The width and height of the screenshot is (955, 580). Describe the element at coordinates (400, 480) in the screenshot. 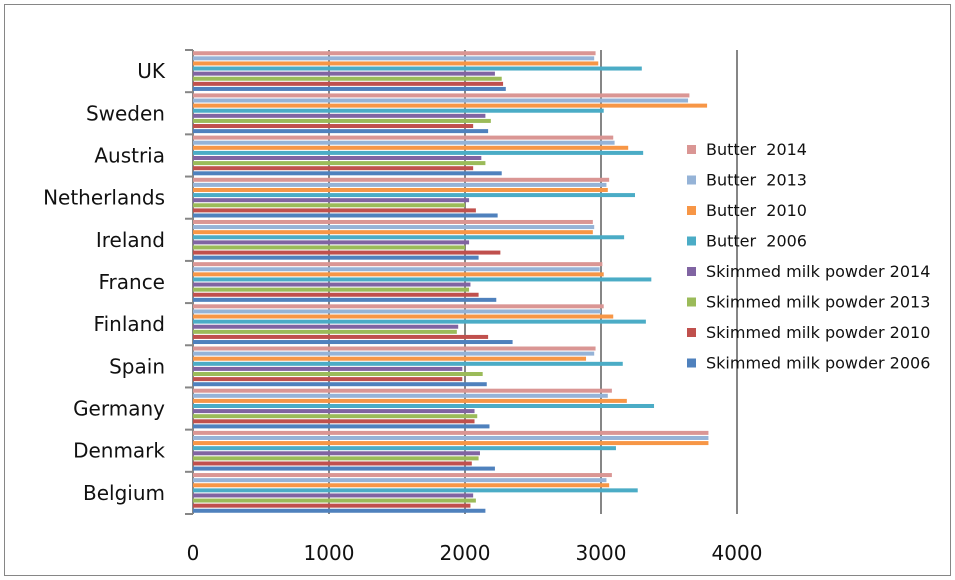

I see `bar-belgium-butter-2013` at that location.